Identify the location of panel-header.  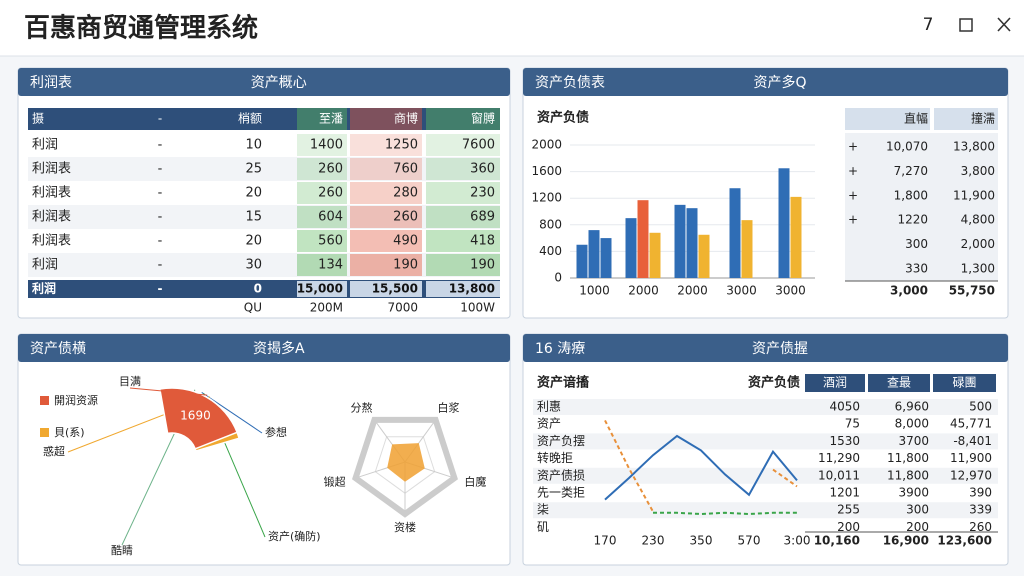
(765, 82).